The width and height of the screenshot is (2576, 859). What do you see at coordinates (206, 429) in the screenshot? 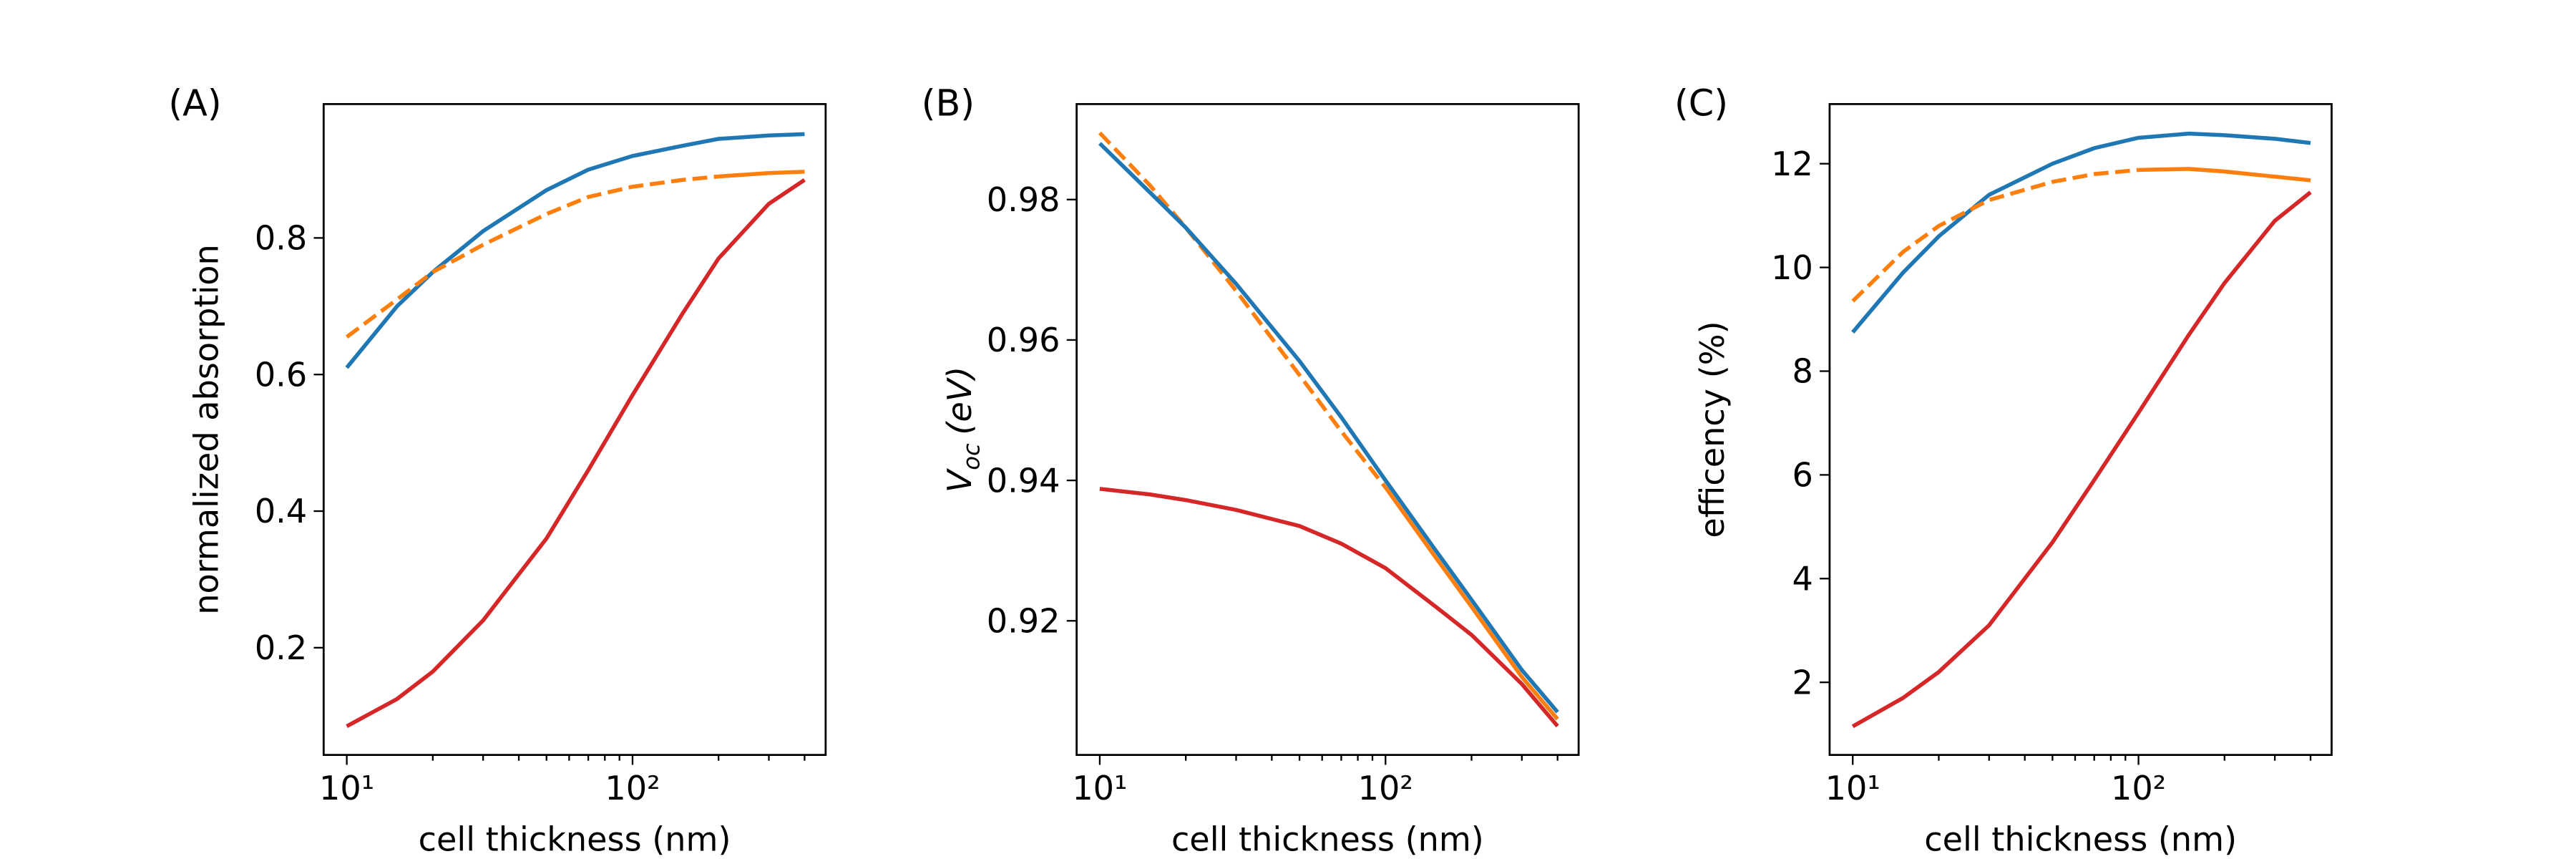
I see `y-axis-label: normalized absorption` at bounding box center [206, 429].